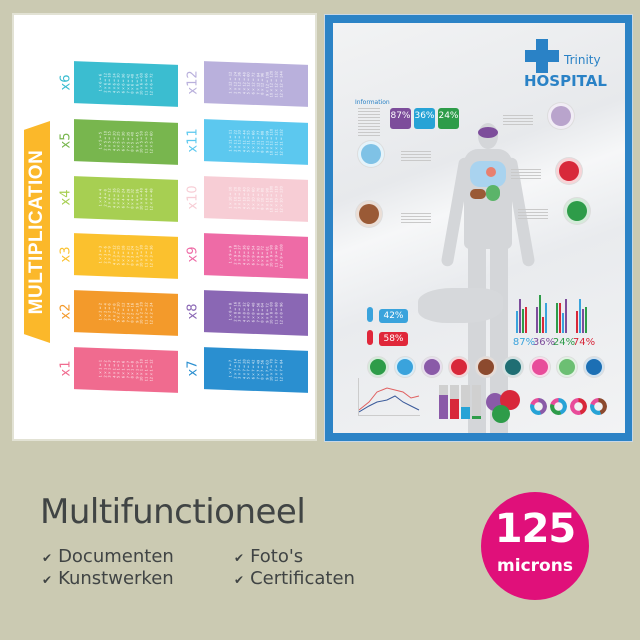 This screenshot has height=640, width=640. What do you see at coordinates (378, 367) in the screenshot?
I see `stomach-icon` at bounding box center [378, 367].